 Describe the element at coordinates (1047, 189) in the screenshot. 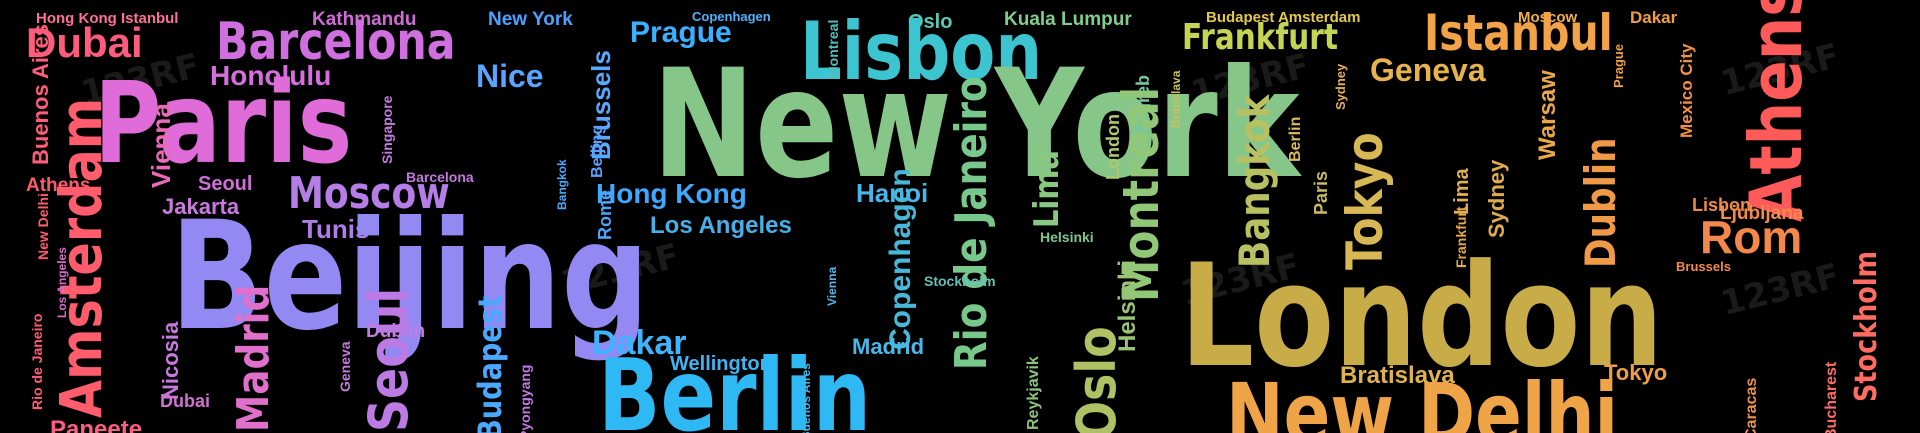

I see `city-lima: Lima` at that location.